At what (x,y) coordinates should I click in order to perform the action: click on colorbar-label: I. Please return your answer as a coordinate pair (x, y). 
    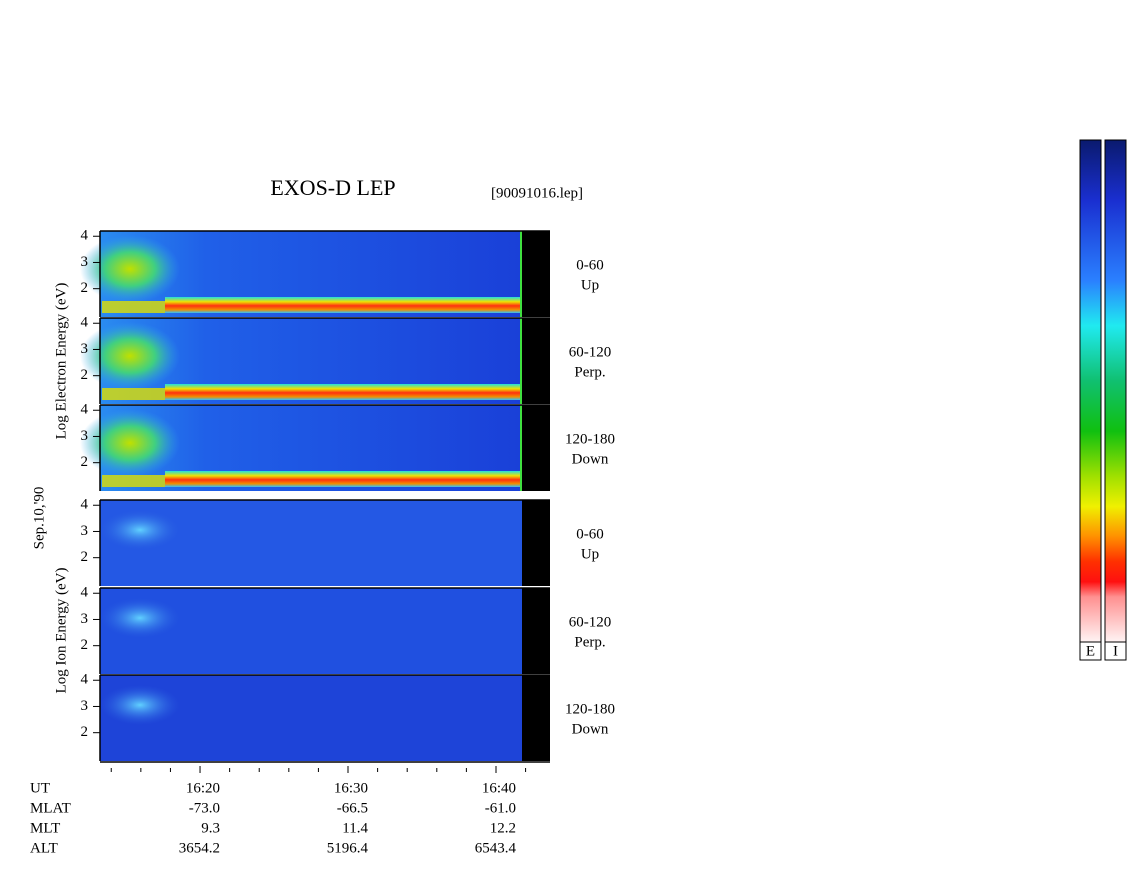
    Looking at the image, I should click on (1115, 651).